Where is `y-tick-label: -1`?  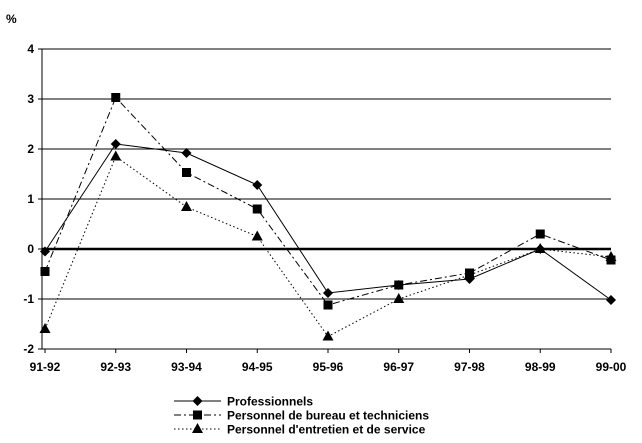
y-tick-label: -1 is located at coordinates (28, 299).